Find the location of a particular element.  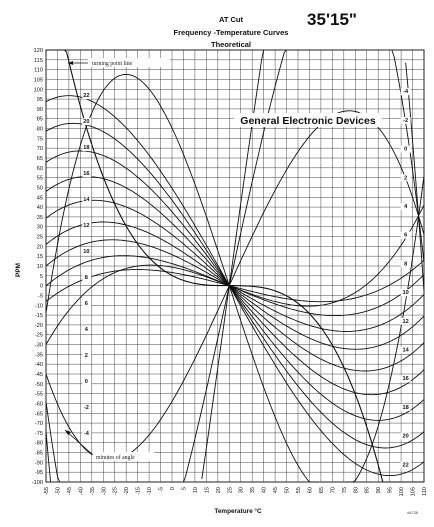

x-tick-label: 110 is located at coordinates (425, 491).